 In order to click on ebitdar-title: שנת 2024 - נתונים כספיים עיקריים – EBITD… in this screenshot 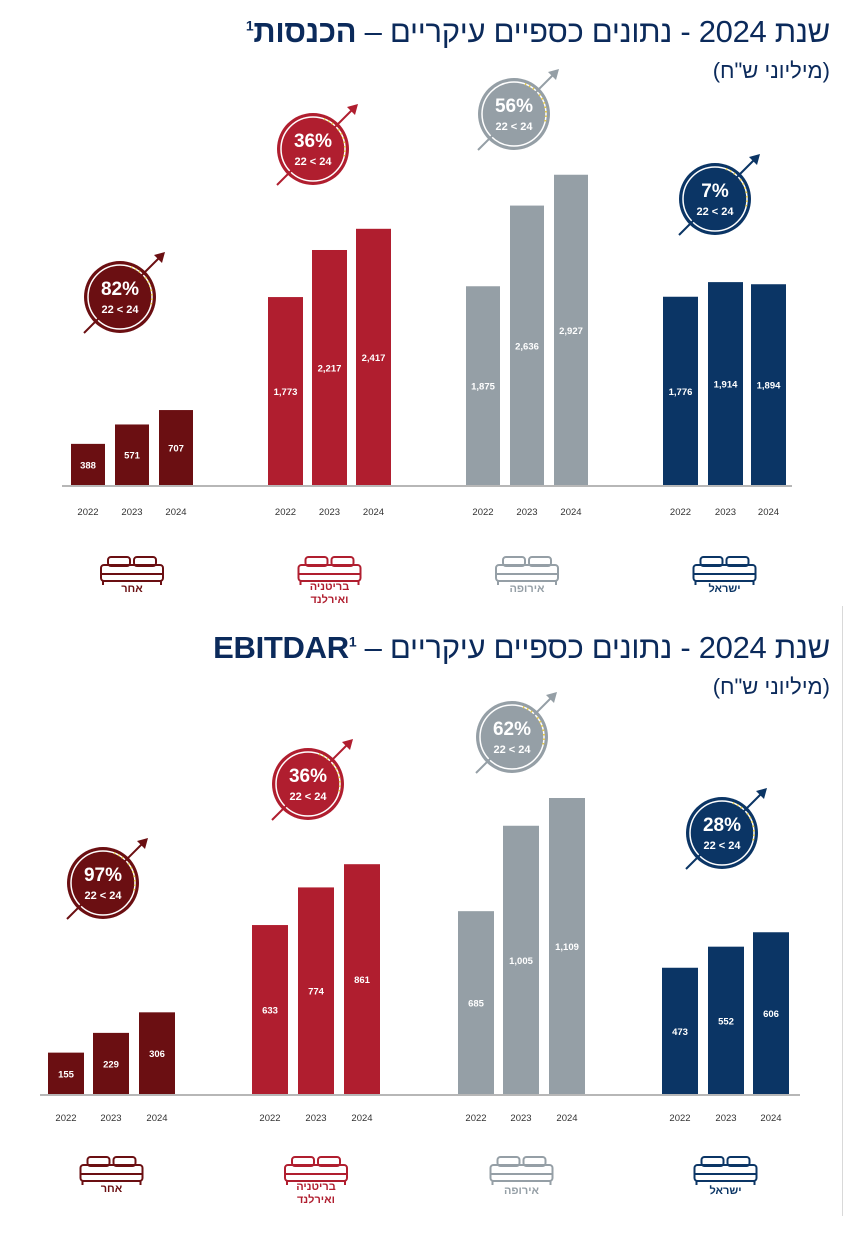, I will do `click(521, 647)`.